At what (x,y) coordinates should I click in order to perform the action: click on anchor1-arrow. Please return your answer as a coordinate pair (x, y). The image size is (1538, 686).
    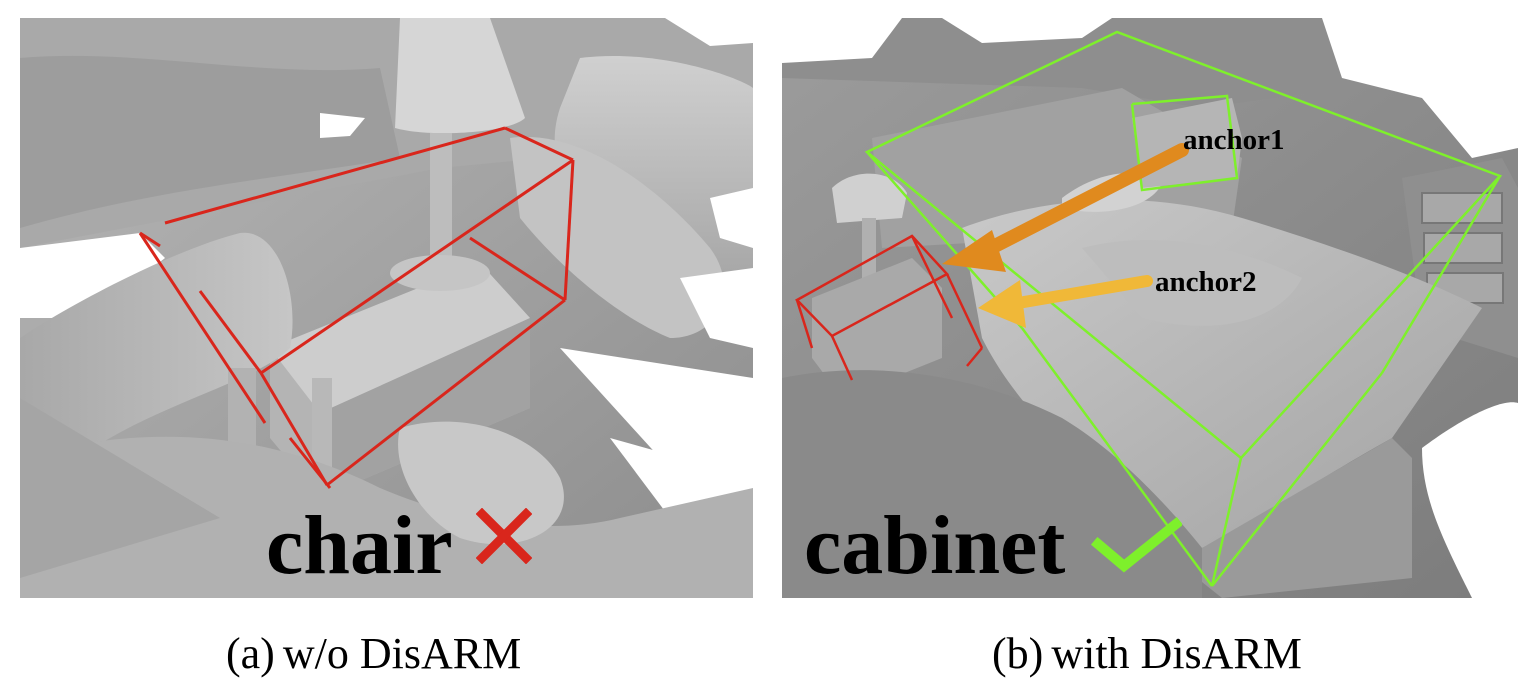
    Looking at the image, I should click on (1065, 207).